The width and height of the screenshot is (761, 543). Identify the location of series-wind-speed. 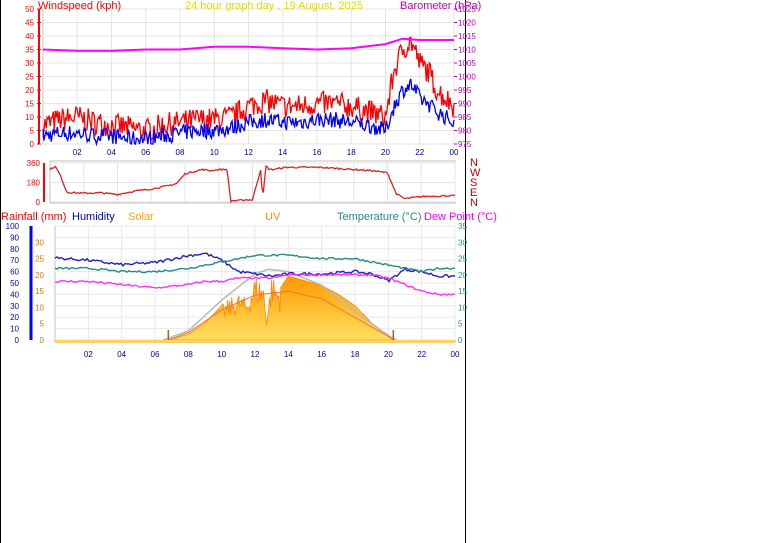
(248, 112).